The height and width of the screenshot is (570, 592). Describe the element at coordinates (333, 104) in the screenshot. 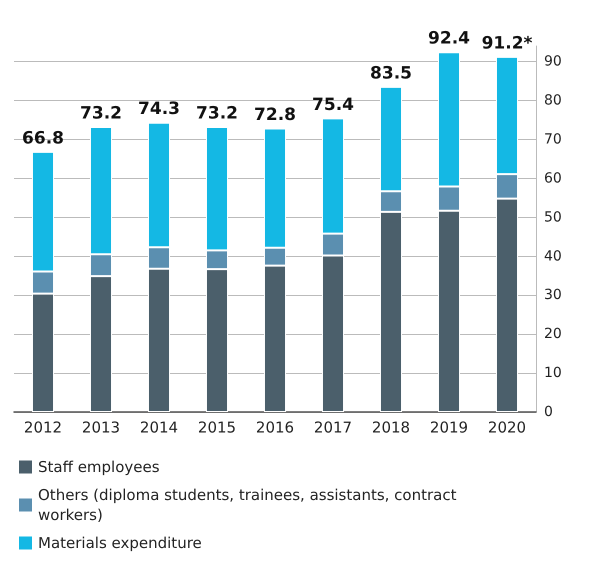

I see `total-label: 75.4` at that location.